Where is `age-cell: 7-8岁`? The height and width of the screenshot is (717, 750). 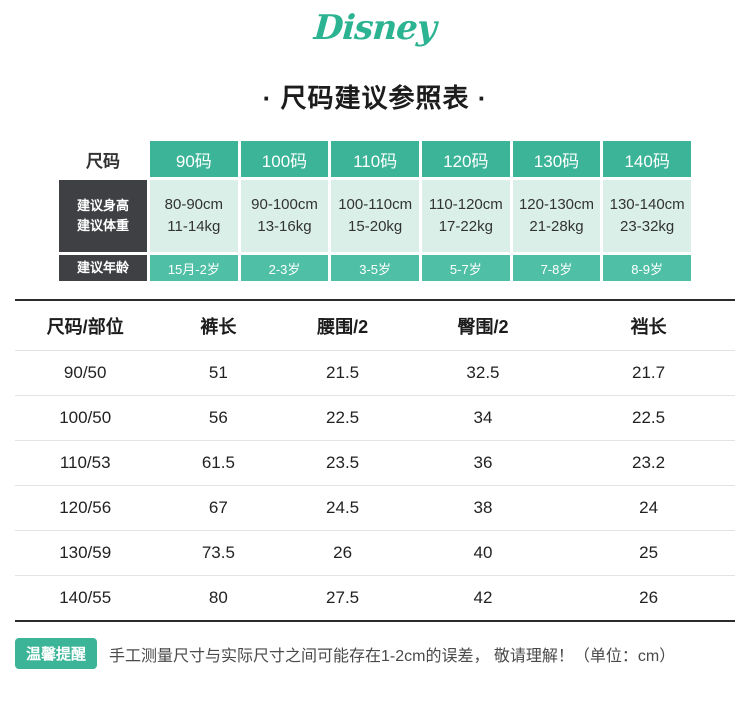 age-cell: 7-8岁 is located at coordinates (556, 268).